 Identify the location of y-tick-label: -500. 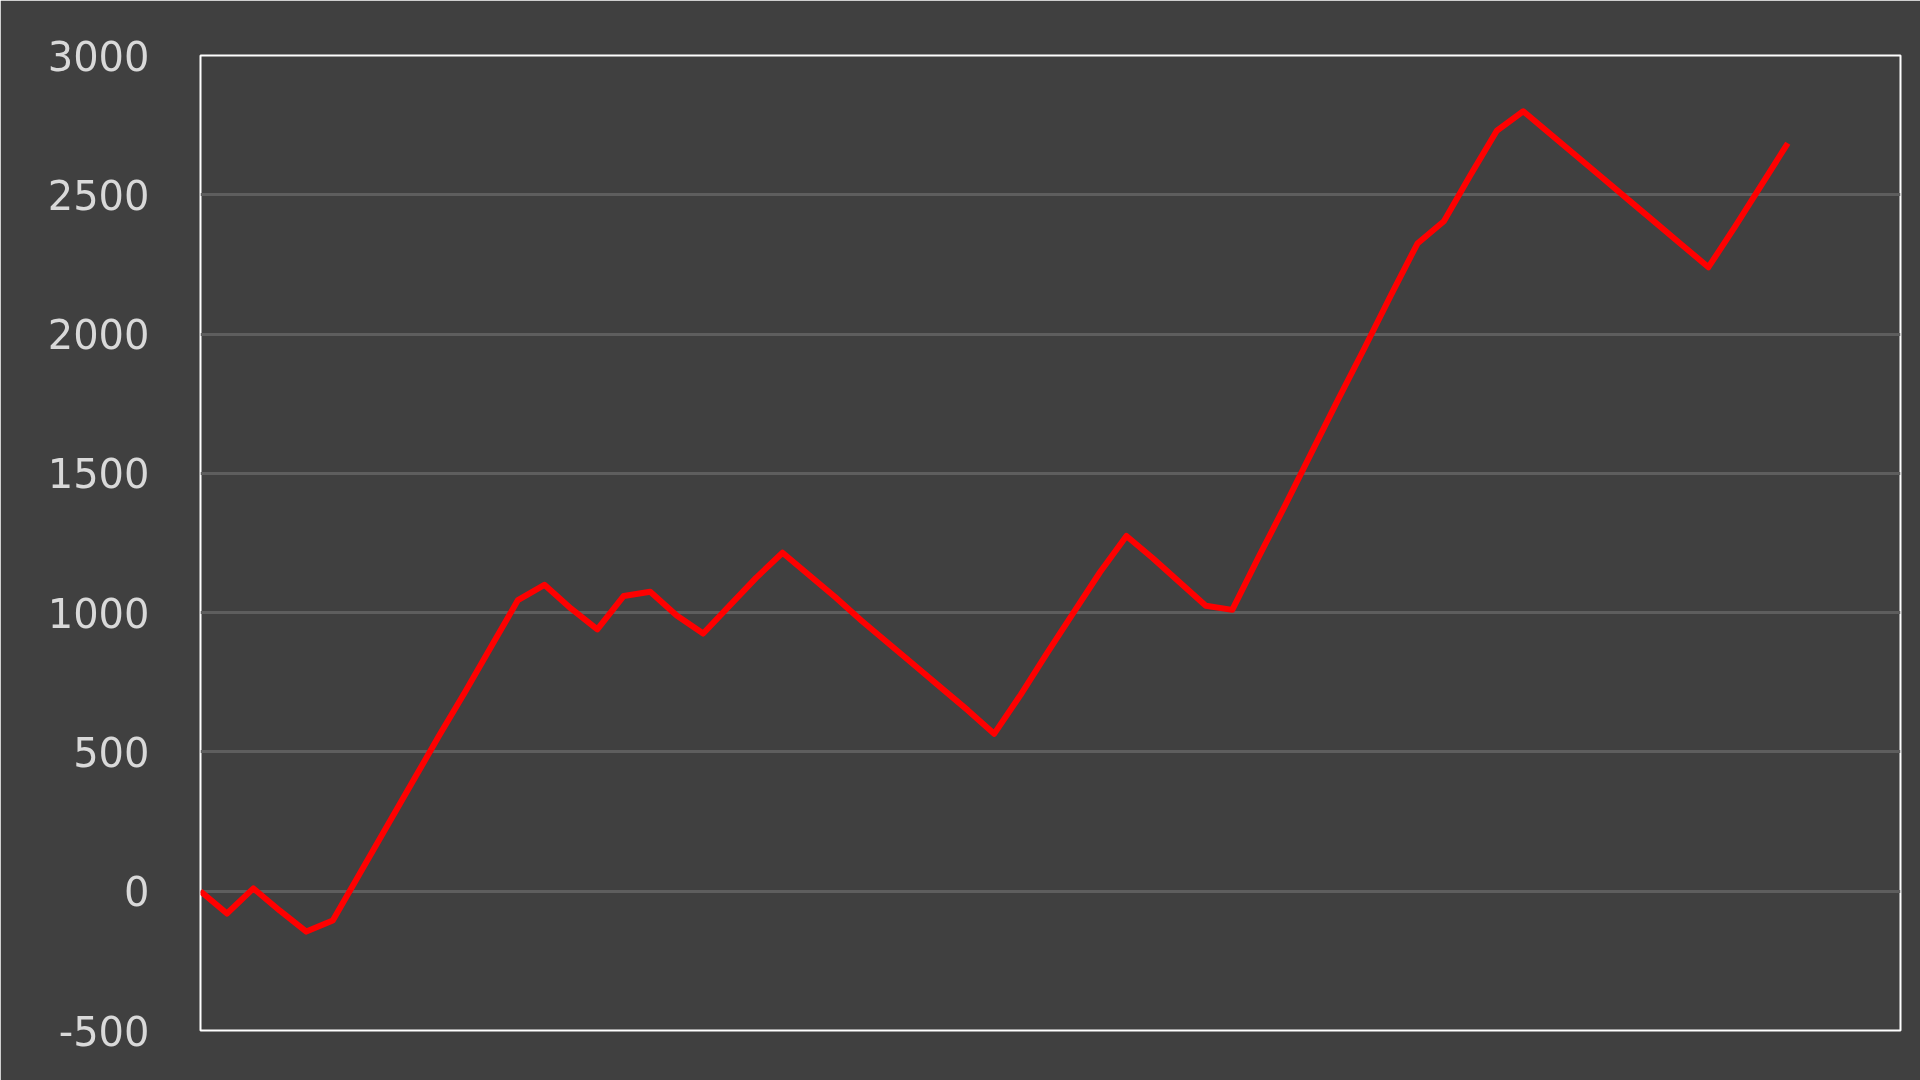
(104, 1031).